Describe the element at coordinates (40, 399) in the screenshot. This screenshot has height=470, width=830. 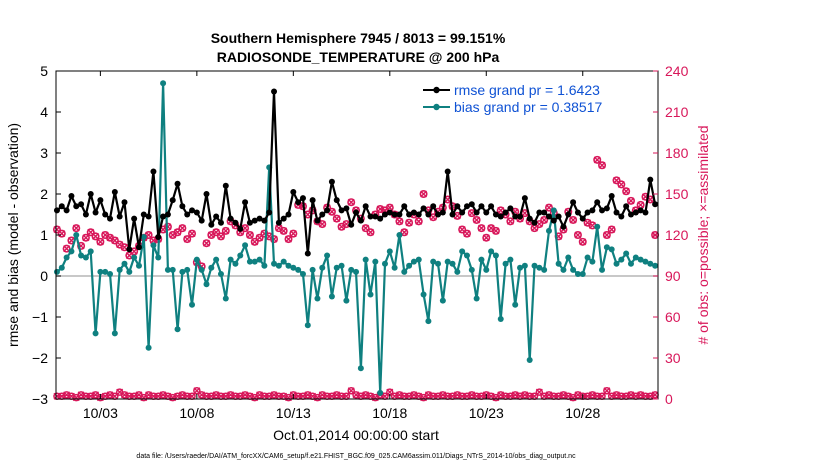
I see `y-left-tick-label: −3` at that location.